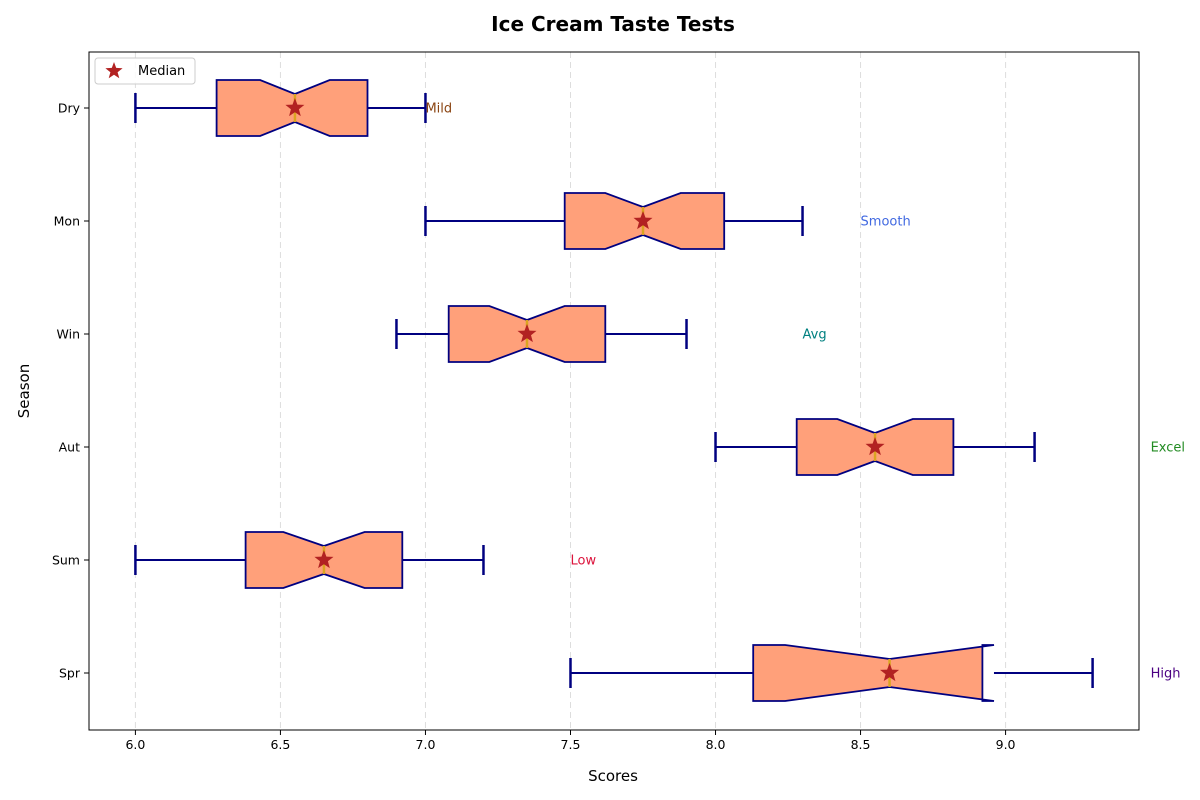 This screenshot has height=800, width=1200. Describe the element at coordinates (70, 673) in the screenshot. I see `y-tick-label: Spr` at that location.